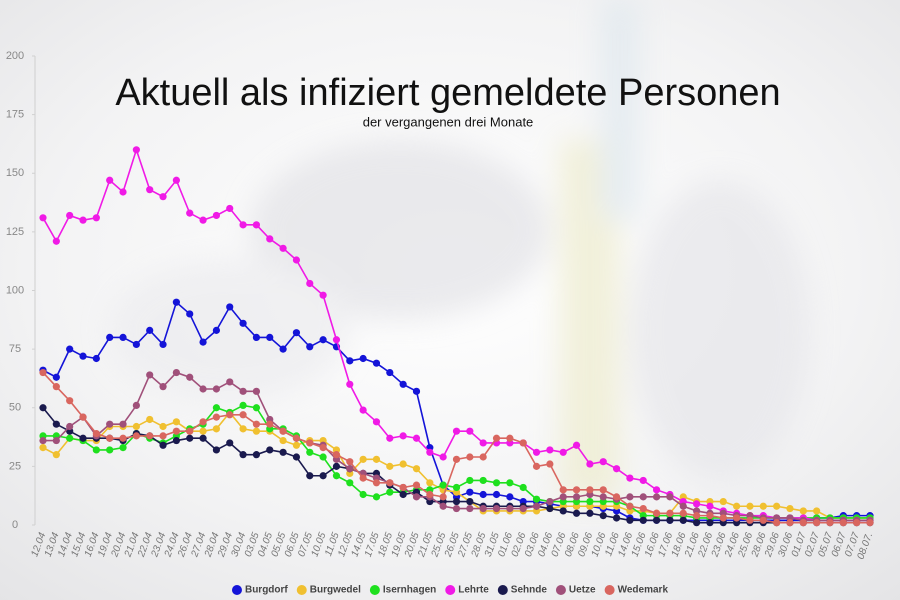  What do you see at coordinates (15, 232) in the screenshot?
I see `y-tick-label: 125` at bounding box center [15, 232].